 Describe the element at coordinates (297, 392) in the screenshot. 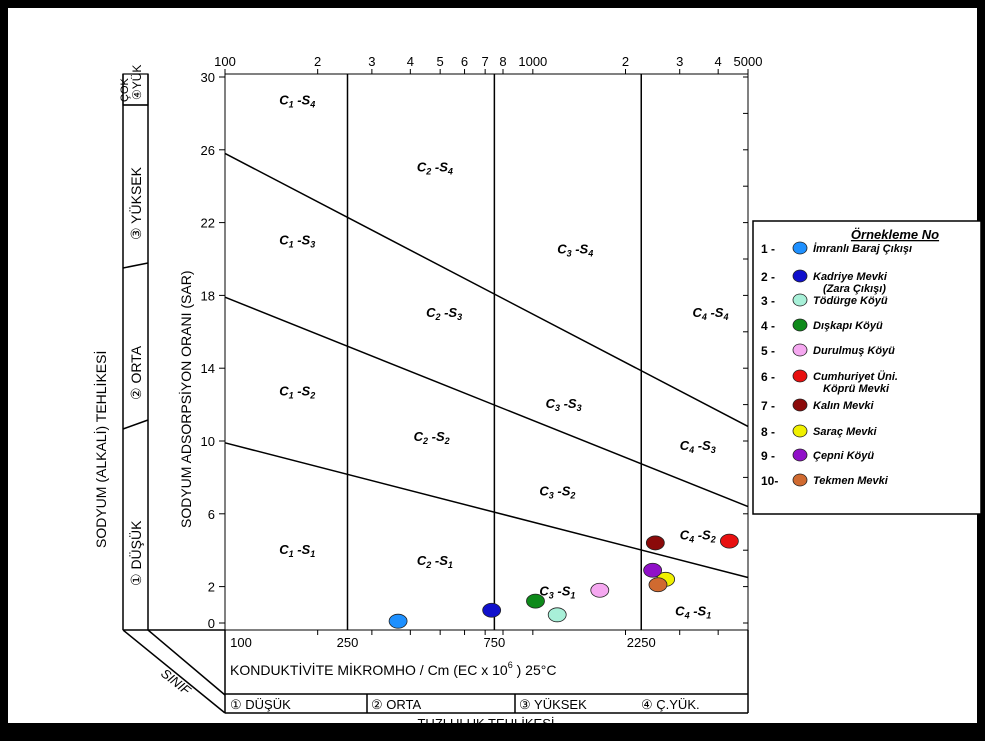

I see `zone-label: C1 -S2` at that location.